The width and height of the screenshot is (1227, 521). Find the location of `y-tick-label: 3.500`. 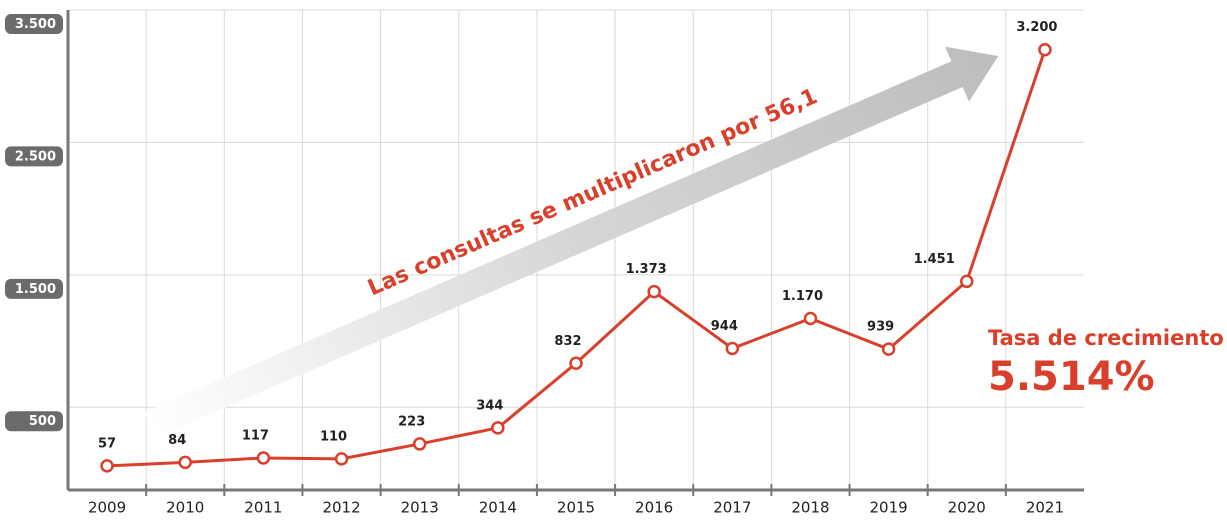

y-tick-label: 3.500 is located at coordinates (35, 24).